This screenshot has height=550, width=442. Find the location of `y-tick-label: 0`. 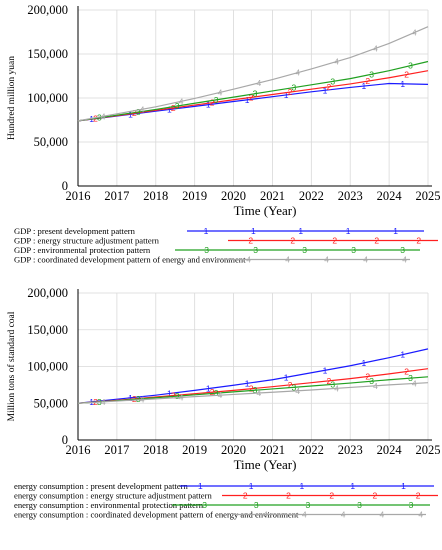

y-tick-label: 0 is located at coordinates (65, 186).